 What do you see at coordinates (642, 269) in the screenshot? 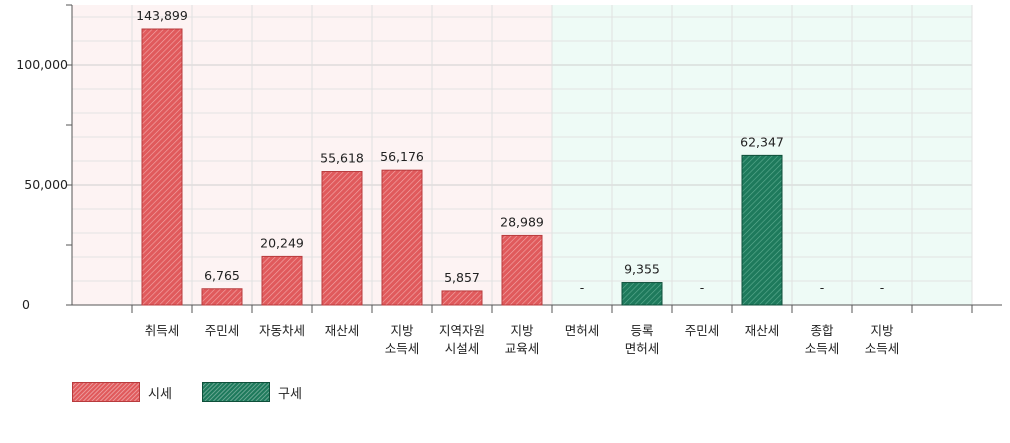
I see `value-label: 9,355` at bounding box center [642, 269].